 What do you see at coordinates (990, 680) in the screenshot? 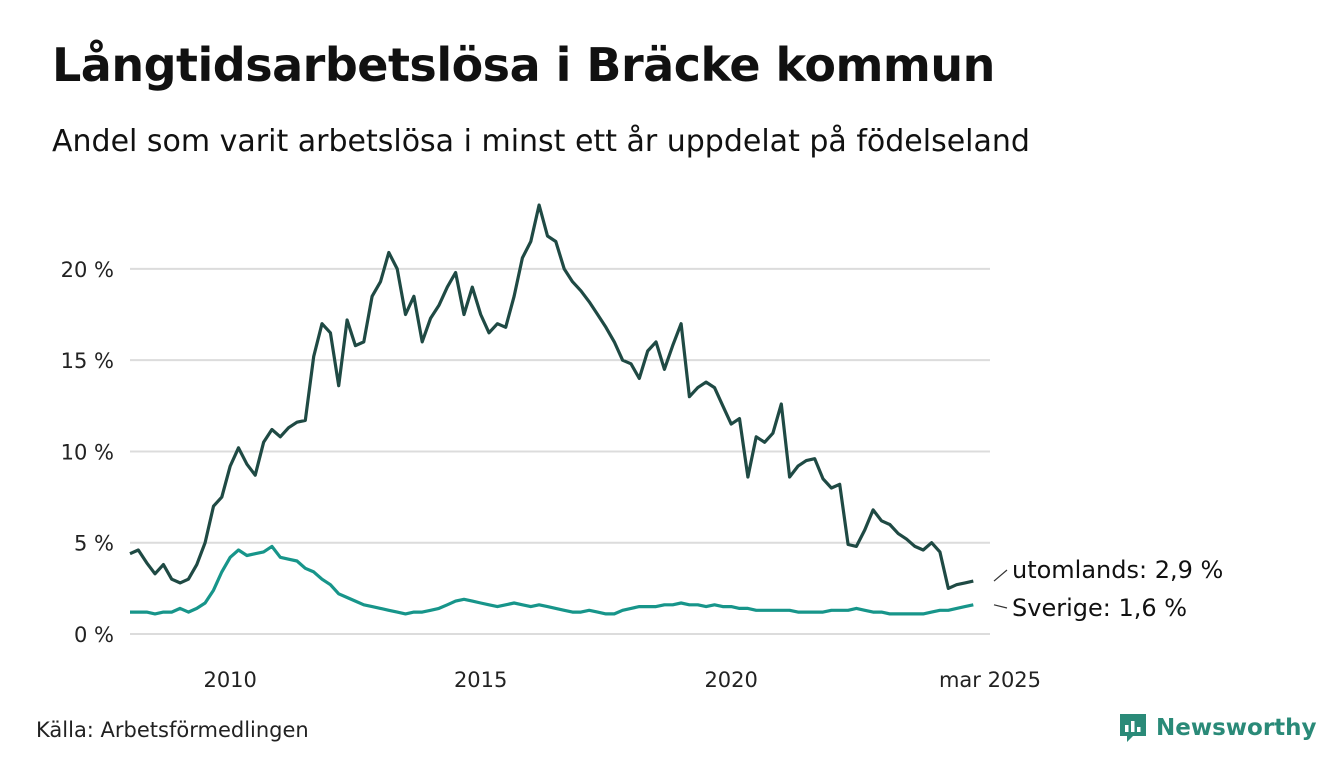
I see `x-tick-label: mar 2025` at bounding box center [990, 680].